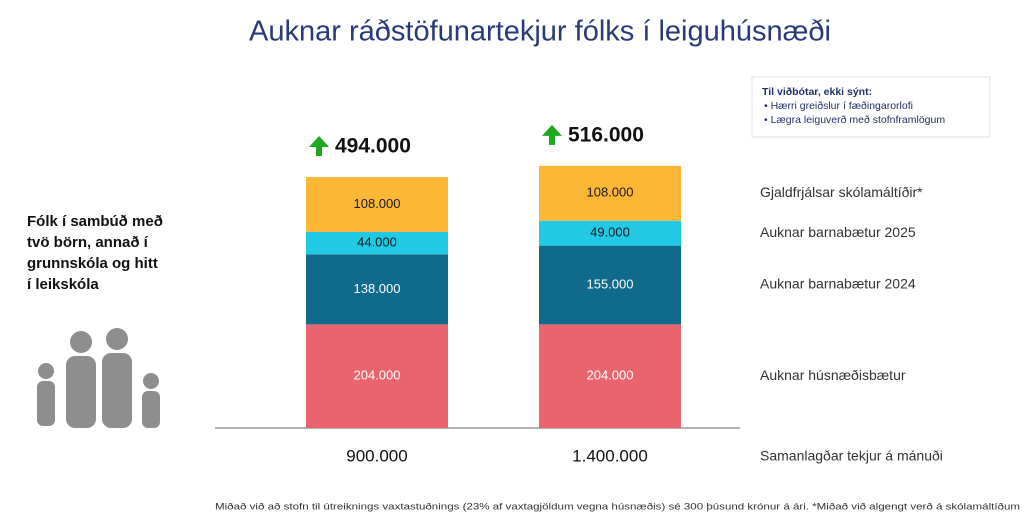  What do you see at coordinates (63, 284) in the screenshot?
I see `group-label-line: í leikskóla` at bounding box center [63, 284].